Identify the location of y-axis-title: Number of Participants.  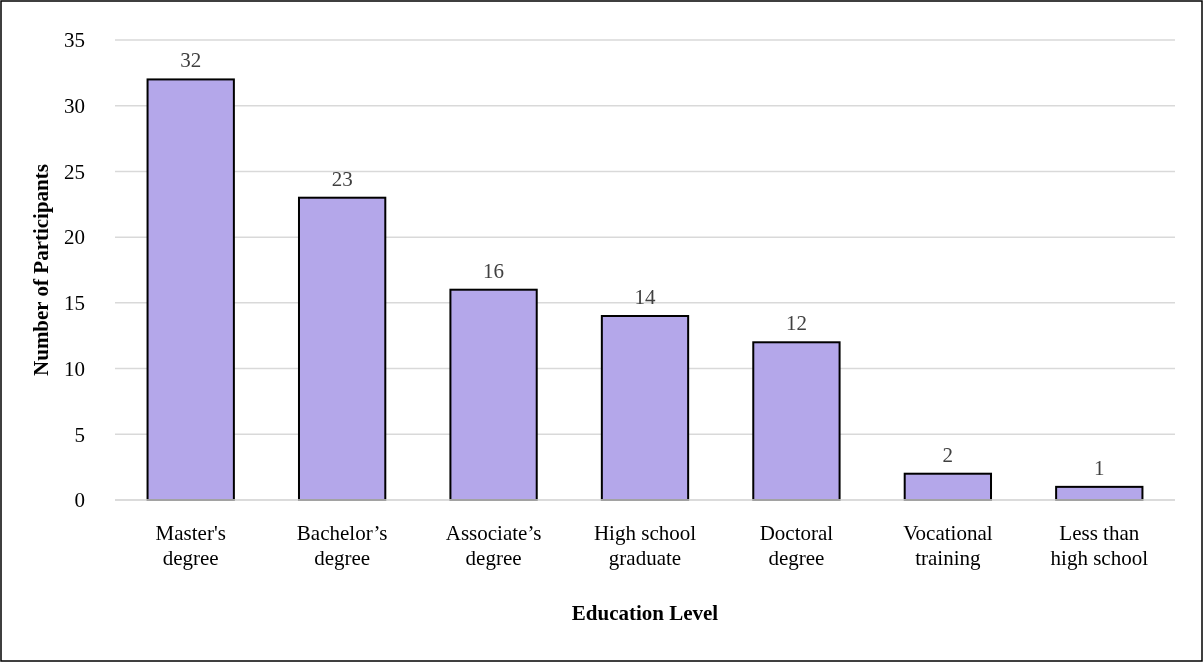
(41, 270).